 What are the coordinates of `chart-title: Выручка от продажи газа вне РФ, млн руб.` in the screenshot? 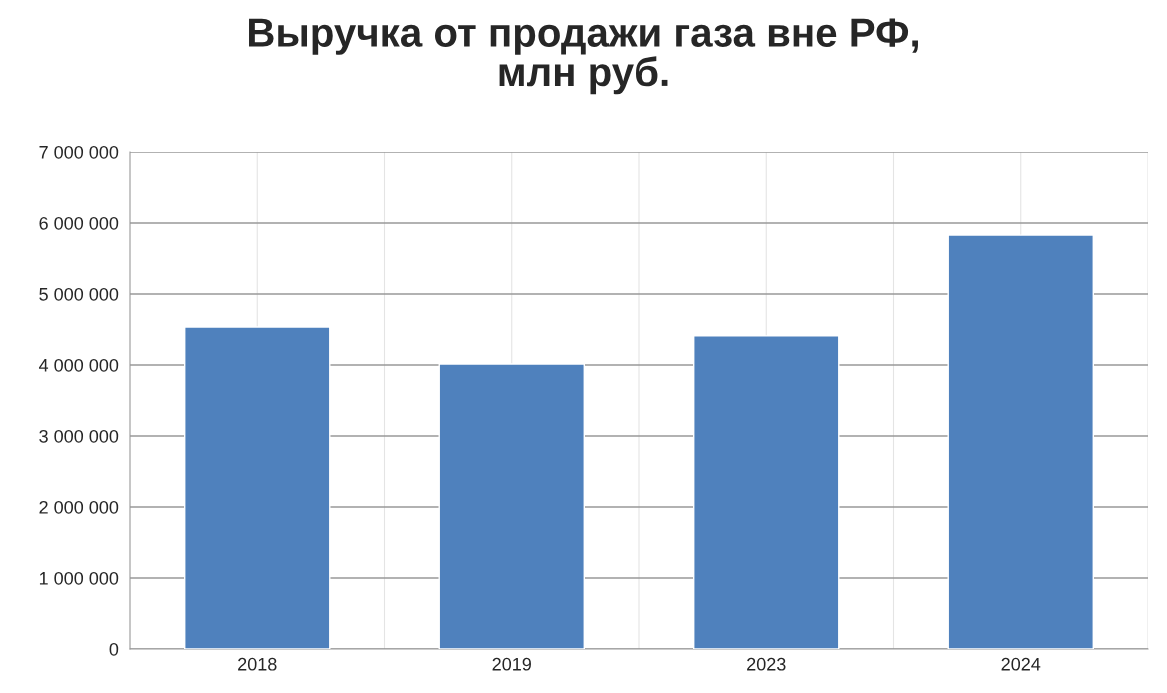 It's located at (583, 56).